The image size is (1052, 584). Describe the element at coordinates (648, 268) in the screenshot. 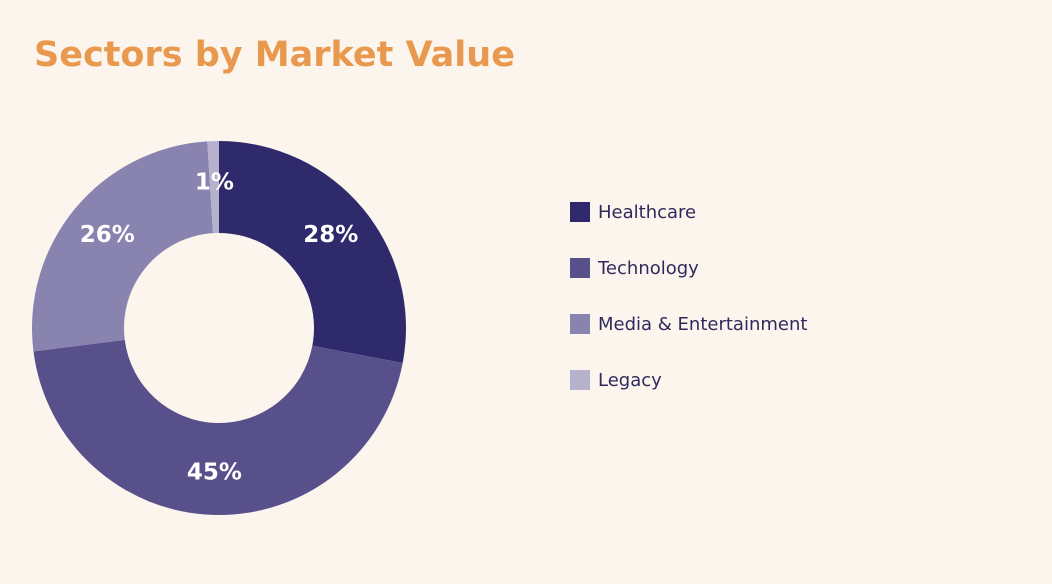

I see `legend-label: Technology` at that location.